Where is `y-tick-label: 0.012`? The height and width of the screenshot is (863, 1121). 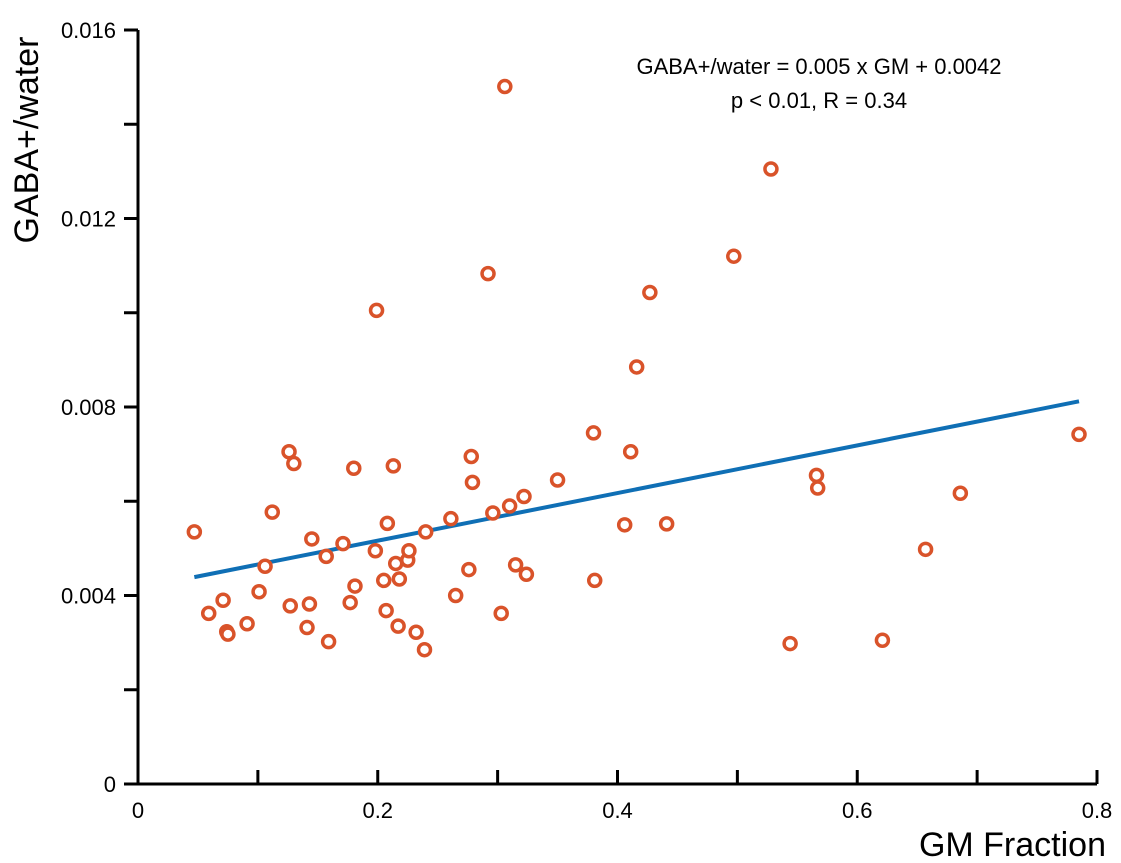 y-tick-label: 0.012 is located at coordinates (88, 219).